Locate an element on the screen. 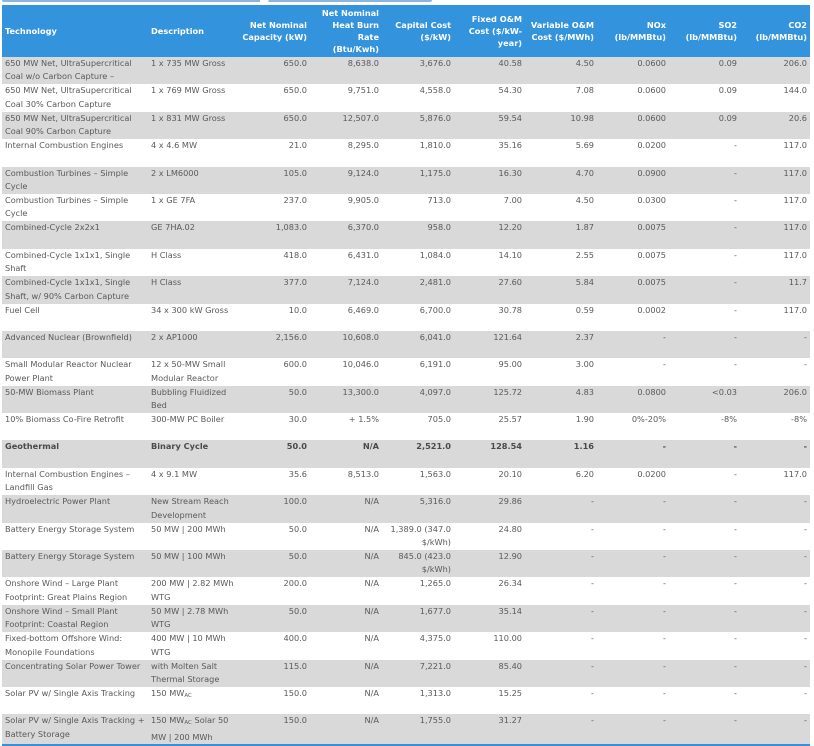  cell-nox: 0.0300 is located at coordinates (651, 199).